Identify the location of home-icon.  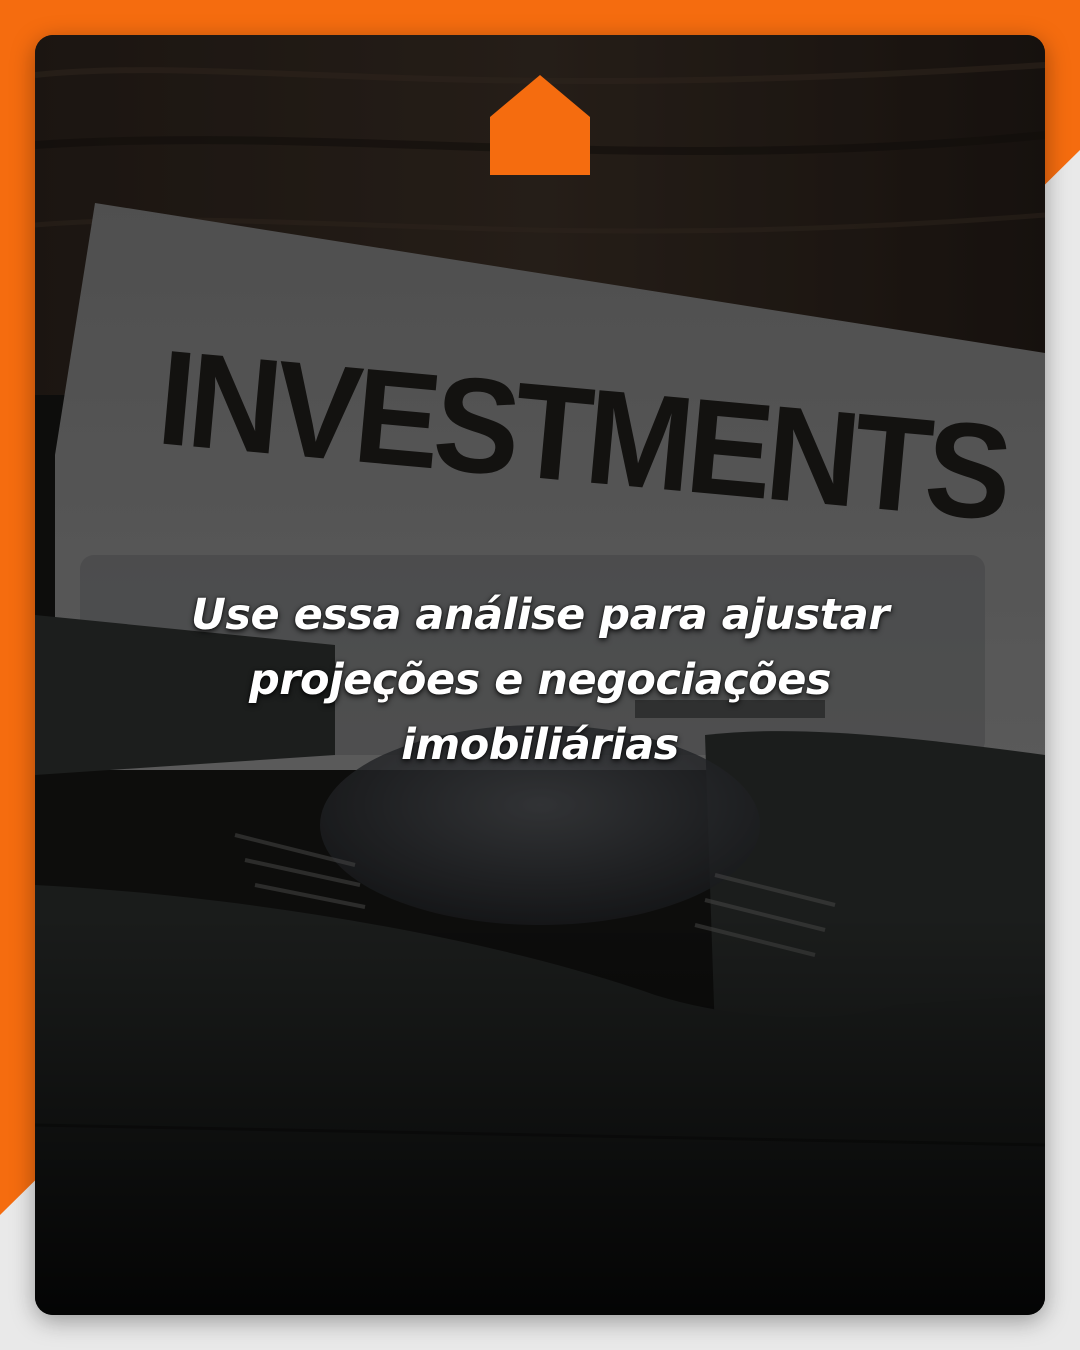
(540, 125).